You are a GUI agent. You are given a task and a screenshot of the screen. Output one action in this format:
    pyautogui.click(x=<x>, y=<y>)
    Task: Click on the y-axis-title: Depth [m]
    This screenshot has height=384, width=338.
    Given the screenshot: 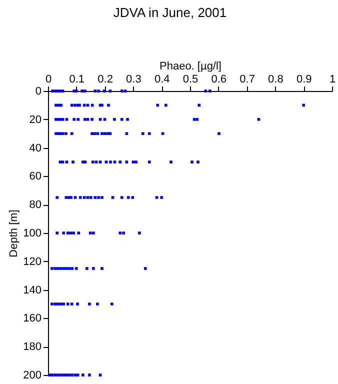 What is the action you would take?
    pyautogui.click(x=14, y=234)
    